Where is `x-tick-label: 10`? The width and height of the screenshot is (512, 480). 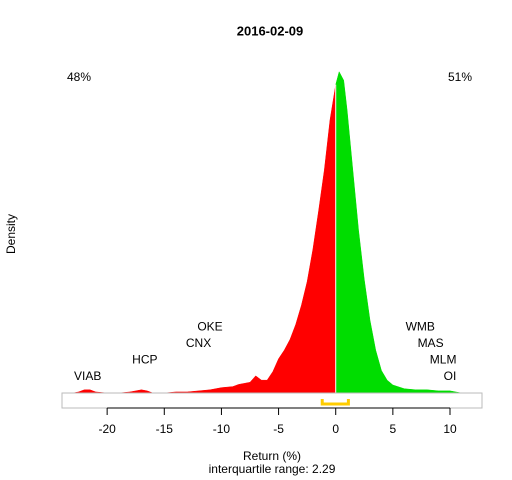
x-tick-label: 10 is located at coordinates (450, 429).